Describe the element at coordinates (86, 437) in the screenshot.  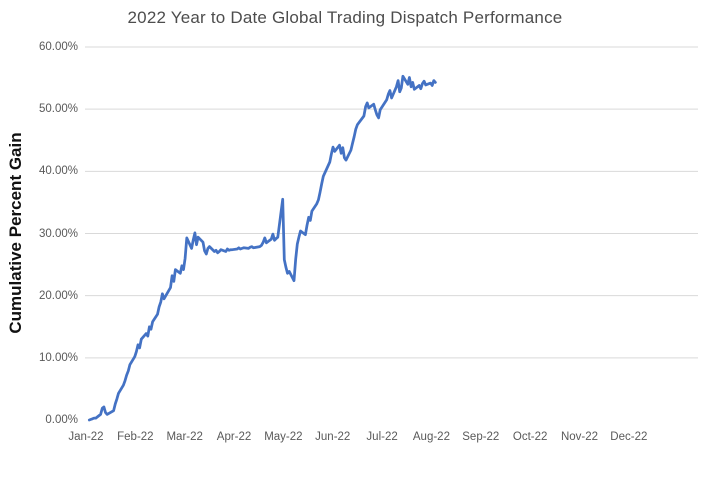
I see `x-tick-label: Jan-22` at that location.